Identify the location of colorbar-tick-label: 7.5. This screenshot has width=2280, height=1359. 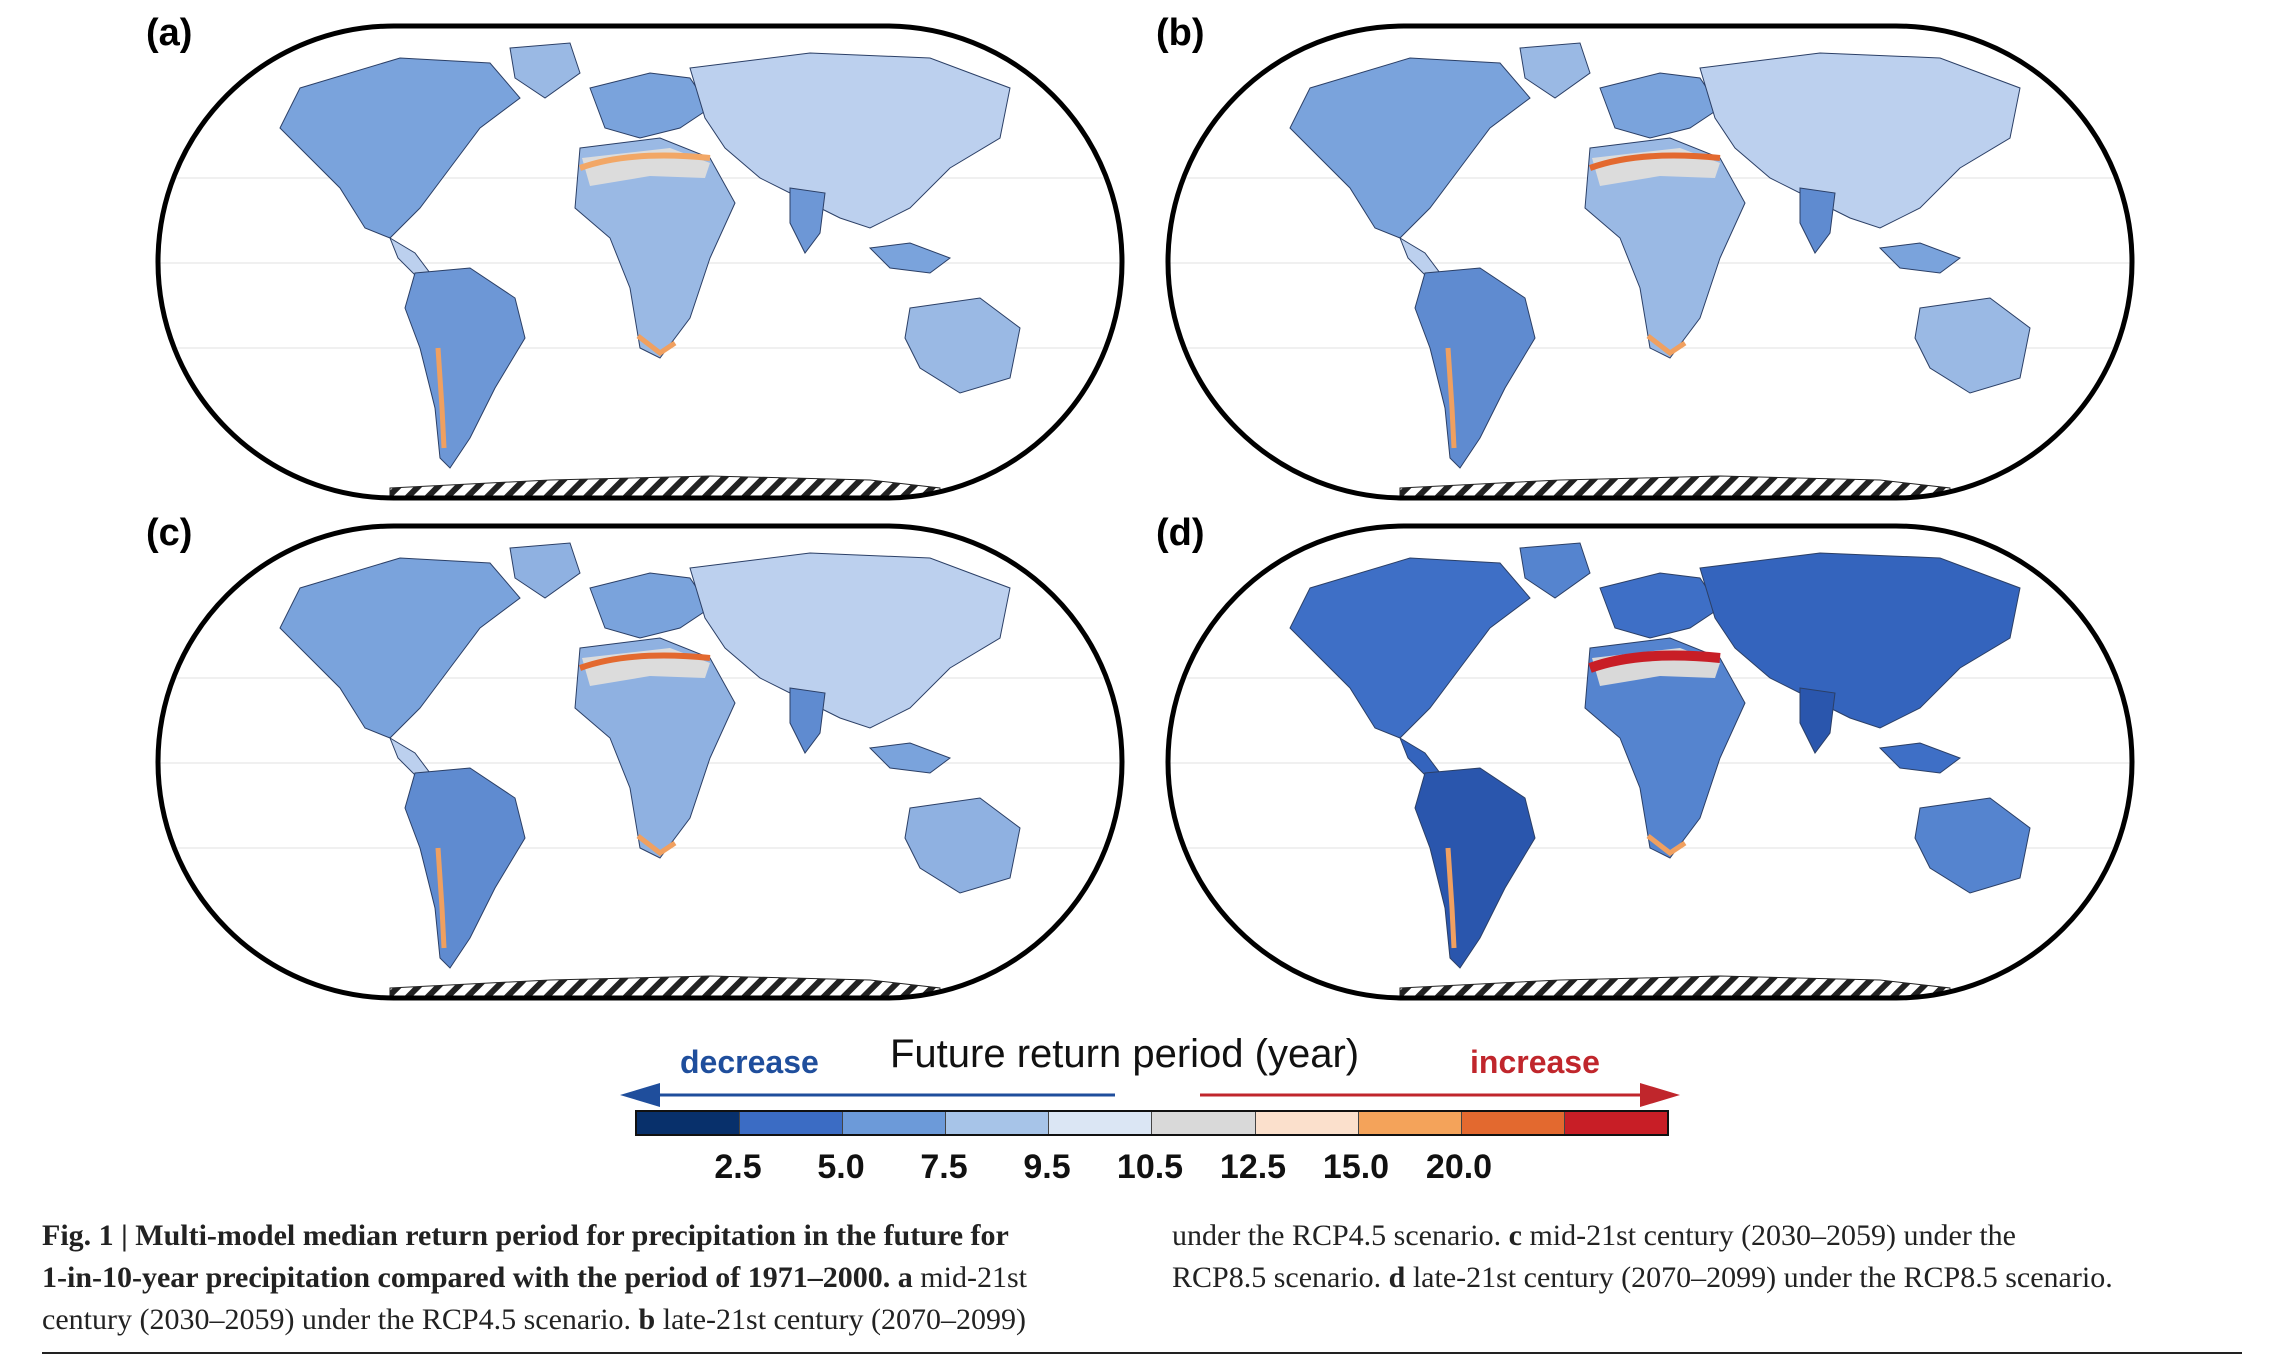
(944, 1167).